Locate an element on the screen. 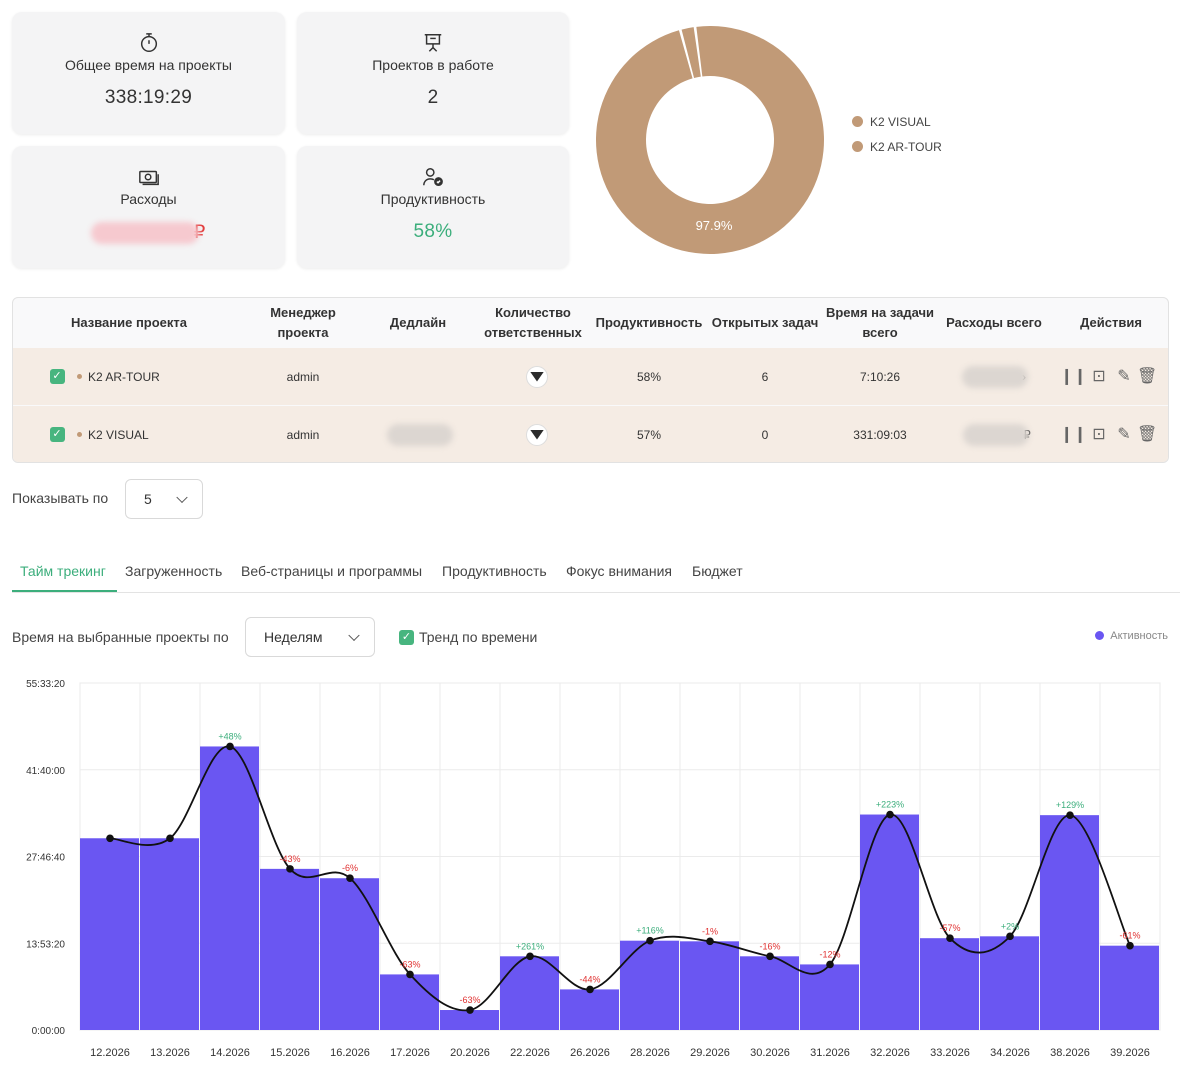 The image size is (1180, 1071). tab-time-tracking: Тайм трекинг is located at coordinates (63, 571).